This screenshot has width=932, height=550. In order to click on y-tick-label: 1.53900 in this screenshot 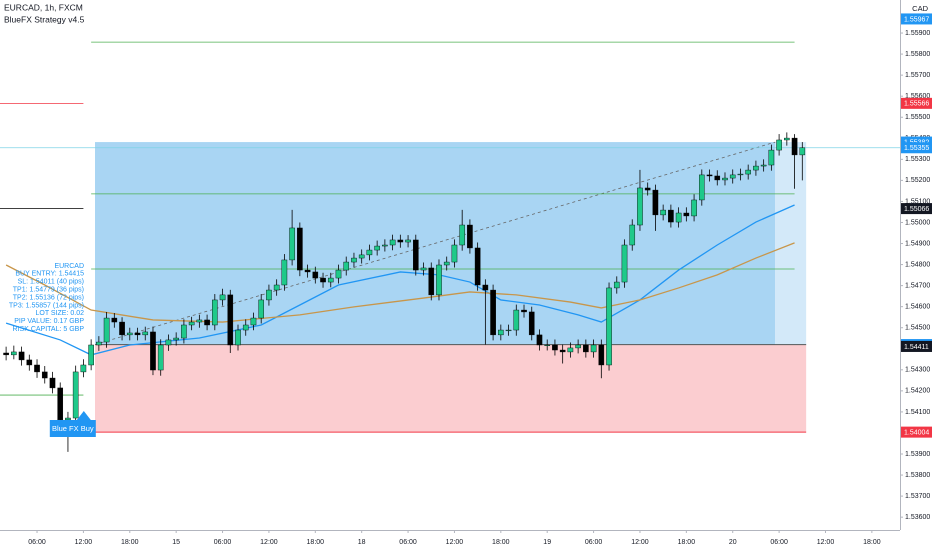, I will do `click(917, 454)`.